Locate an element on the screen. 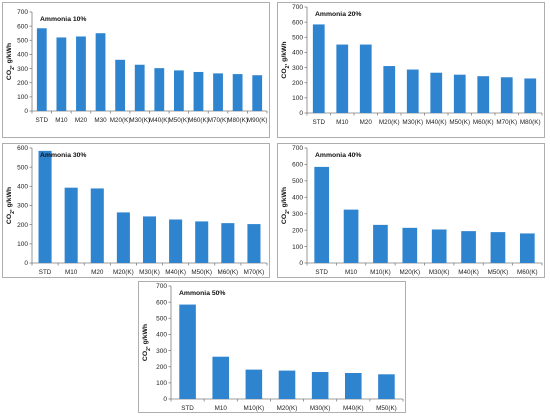 The width and height of the screenshot is (550, 416). y-tick-label: 300 is located at coordinates (161, 351).